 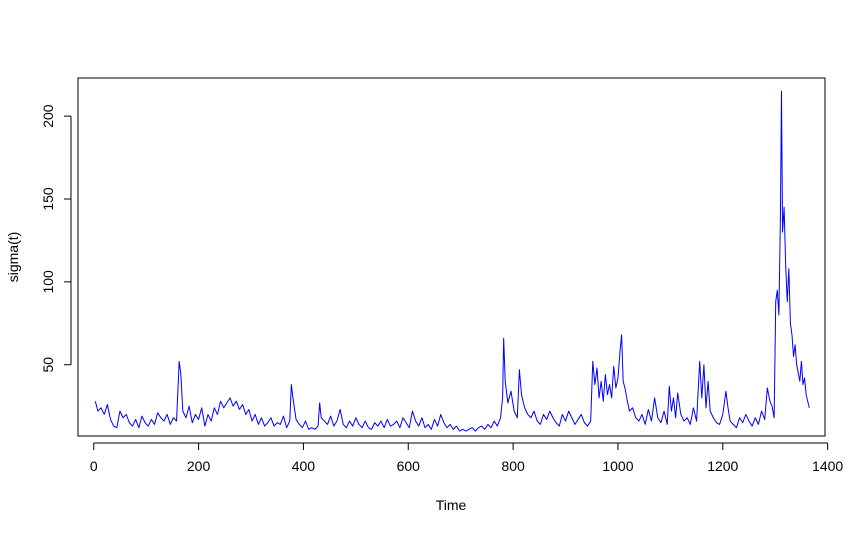 What do you see at coordinates (513, 466) in the screenshot?
I see `x-tick-label: 800` at bounding box center [513, 466].